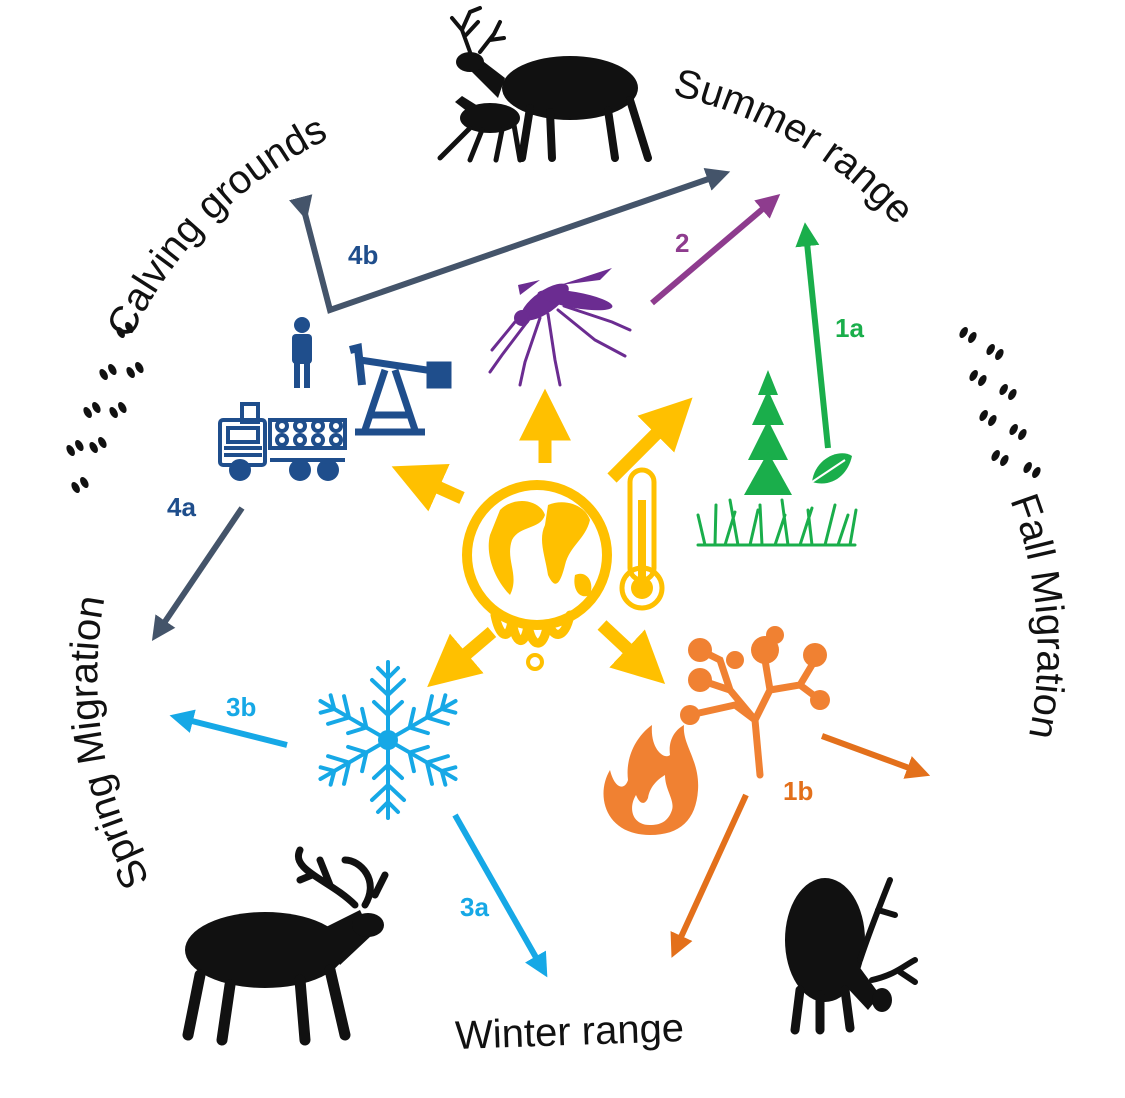 This screenshot has width=1125, height=1098. I want to click on pathway-arrow-3b, so click(228, 728).